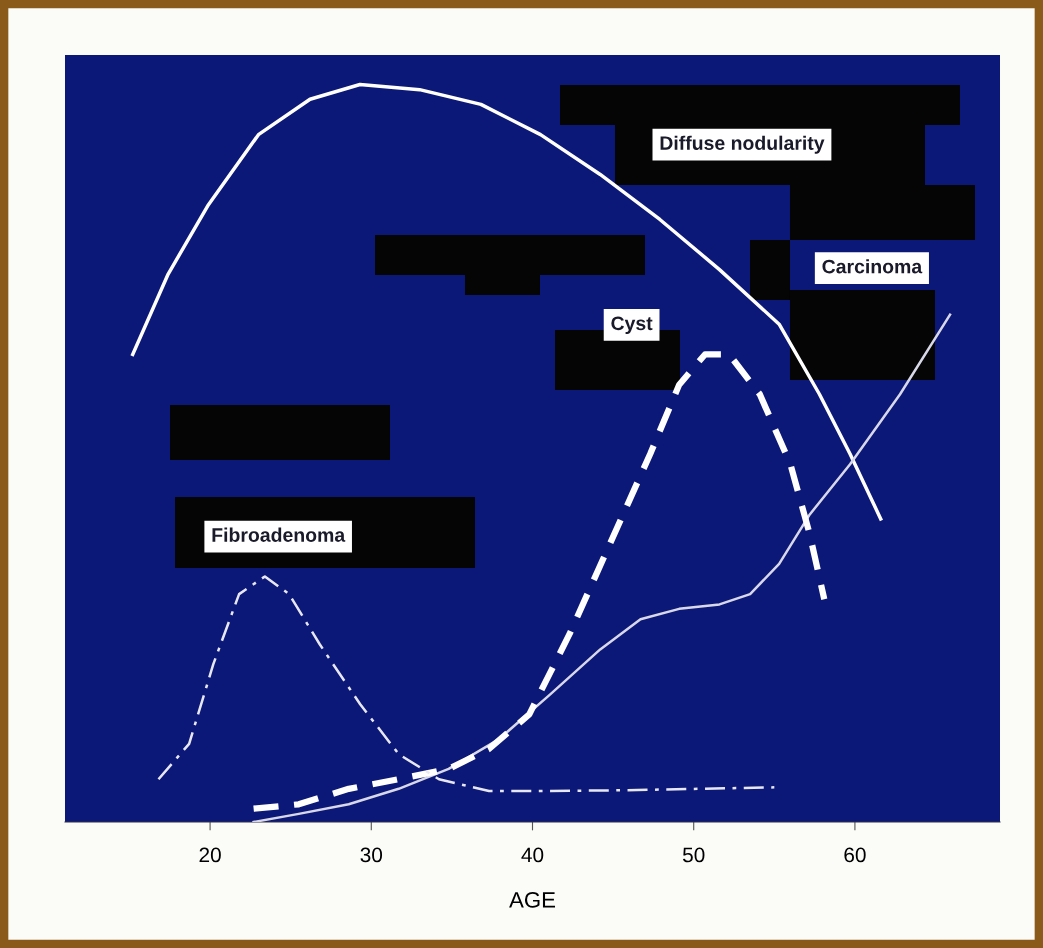 The width and height of the screenshot is (1043, 948). What do you see at coordinates (532, 900) in the screenshot?
I see `x-axis-title: AGE` at bounding box center [532, 900].